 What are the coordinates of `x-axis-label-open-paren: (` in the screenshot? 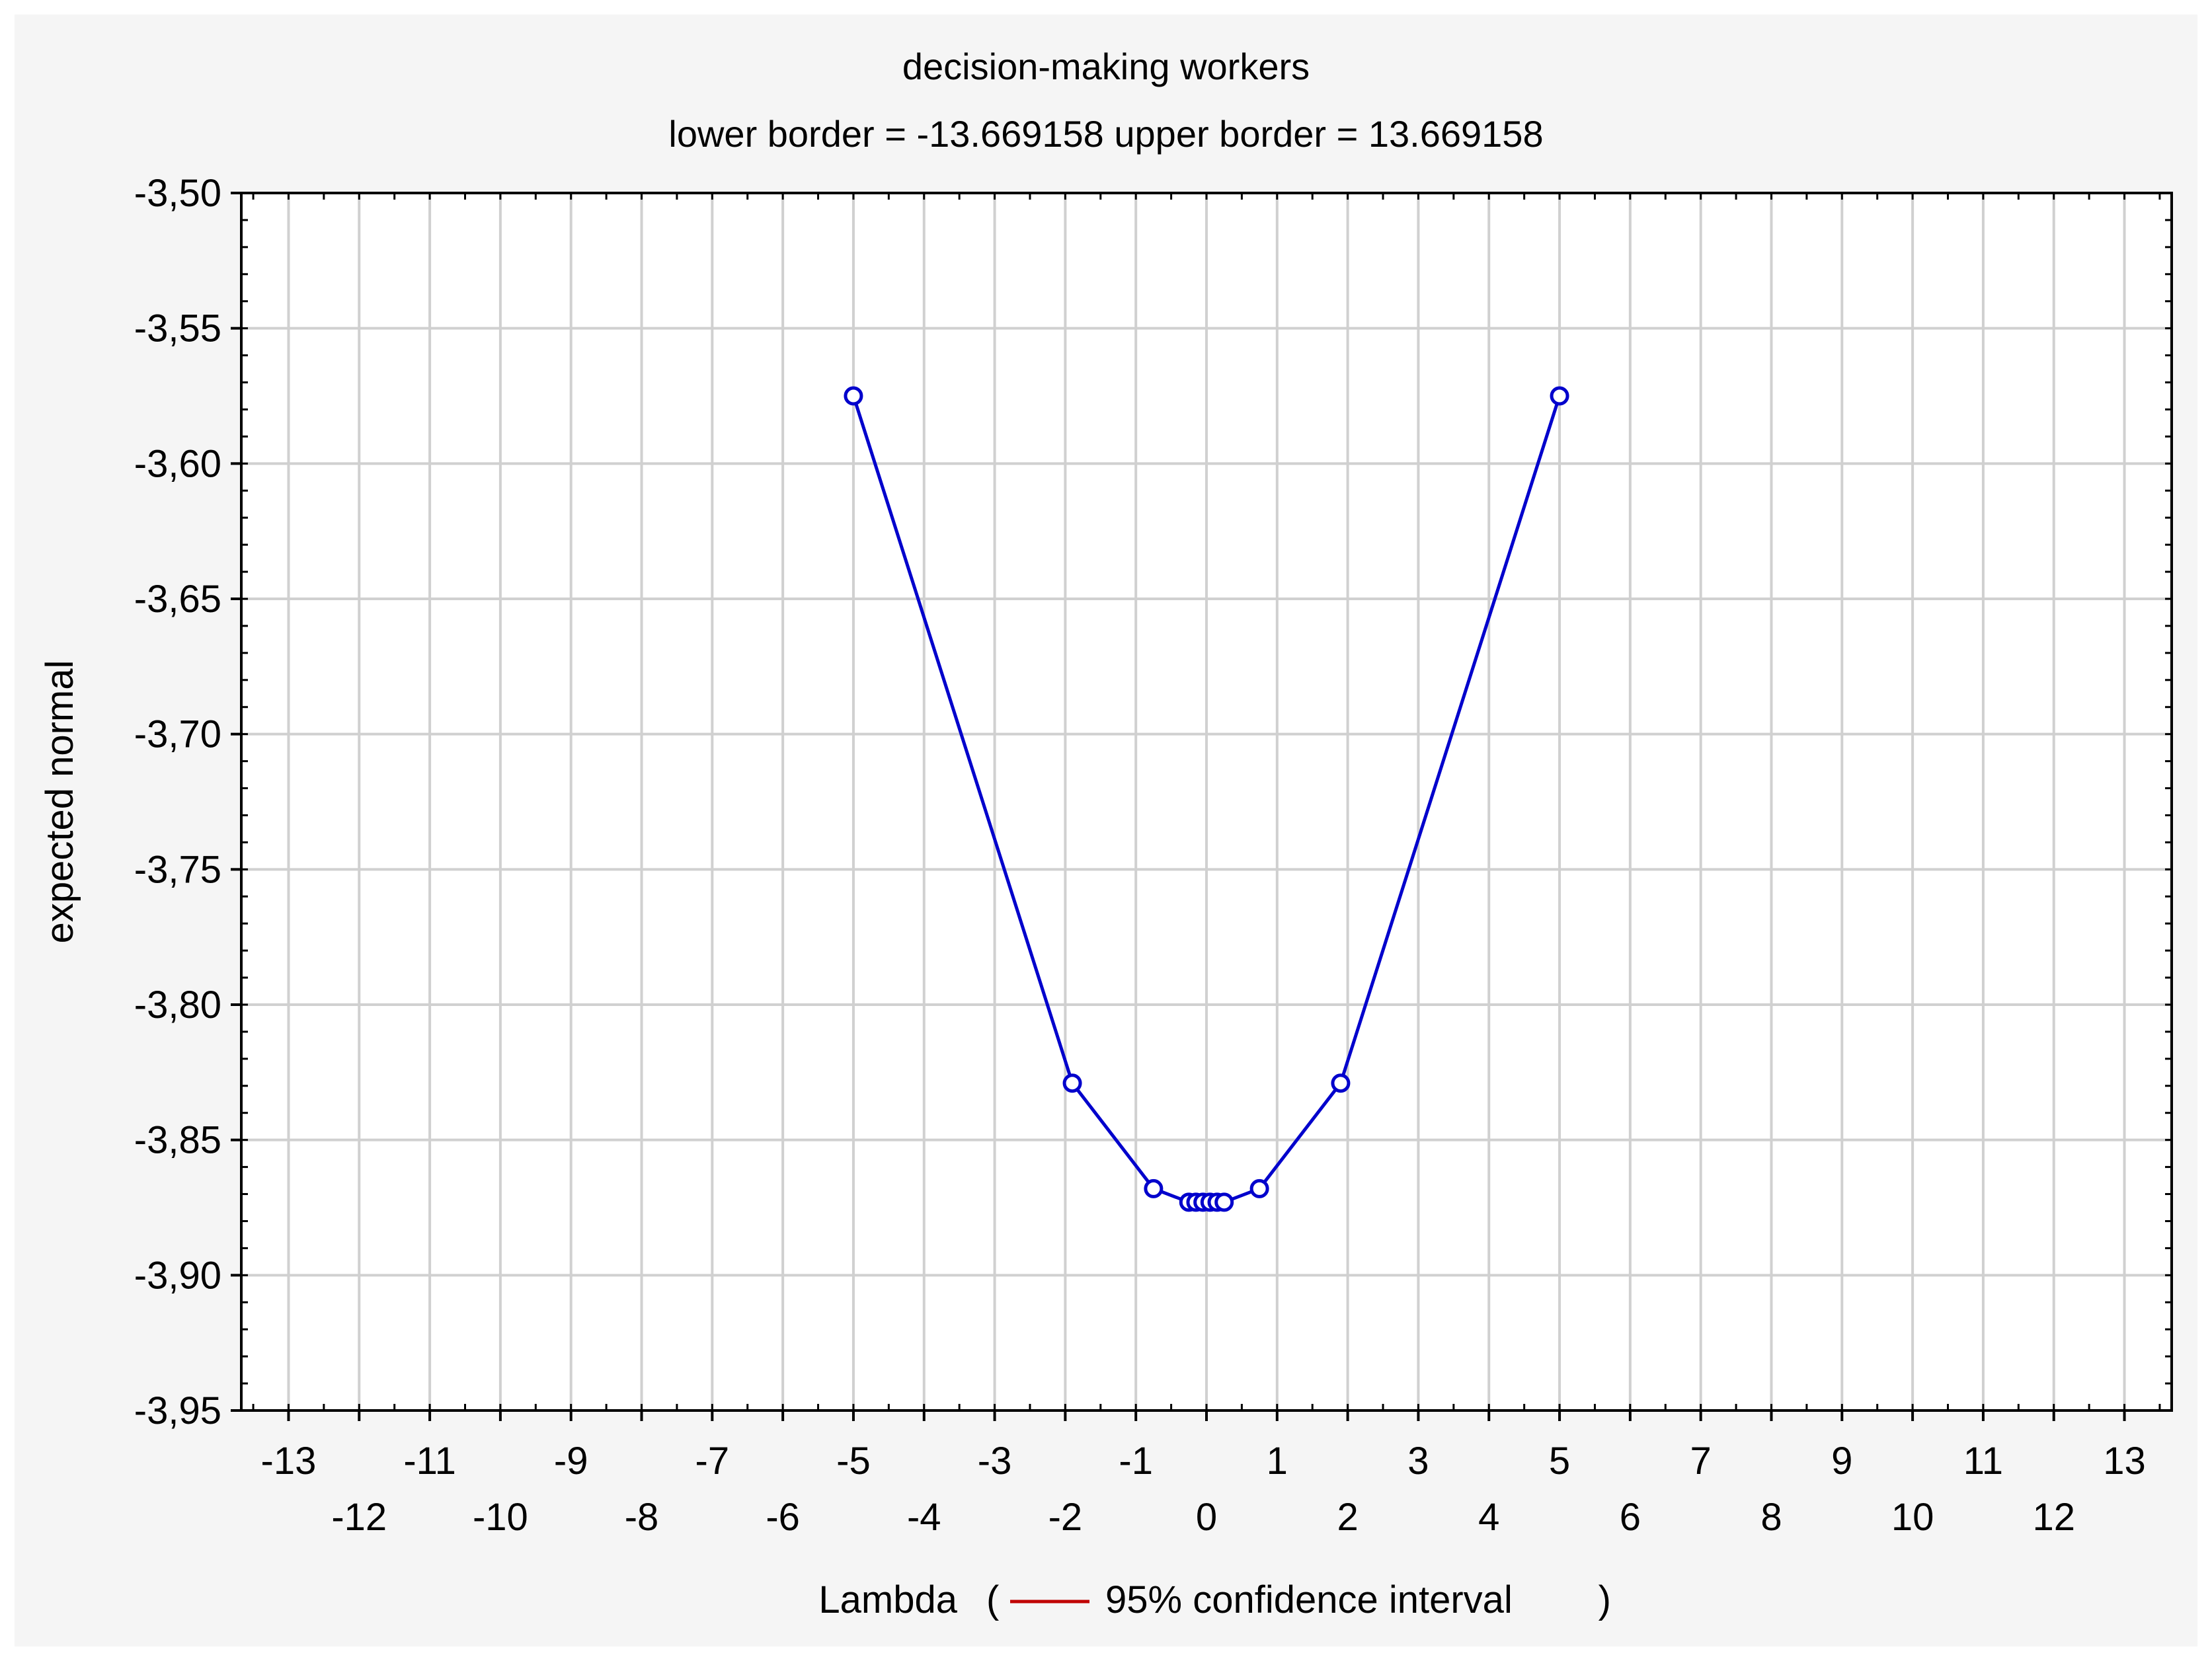 It's located at (992, 1599).